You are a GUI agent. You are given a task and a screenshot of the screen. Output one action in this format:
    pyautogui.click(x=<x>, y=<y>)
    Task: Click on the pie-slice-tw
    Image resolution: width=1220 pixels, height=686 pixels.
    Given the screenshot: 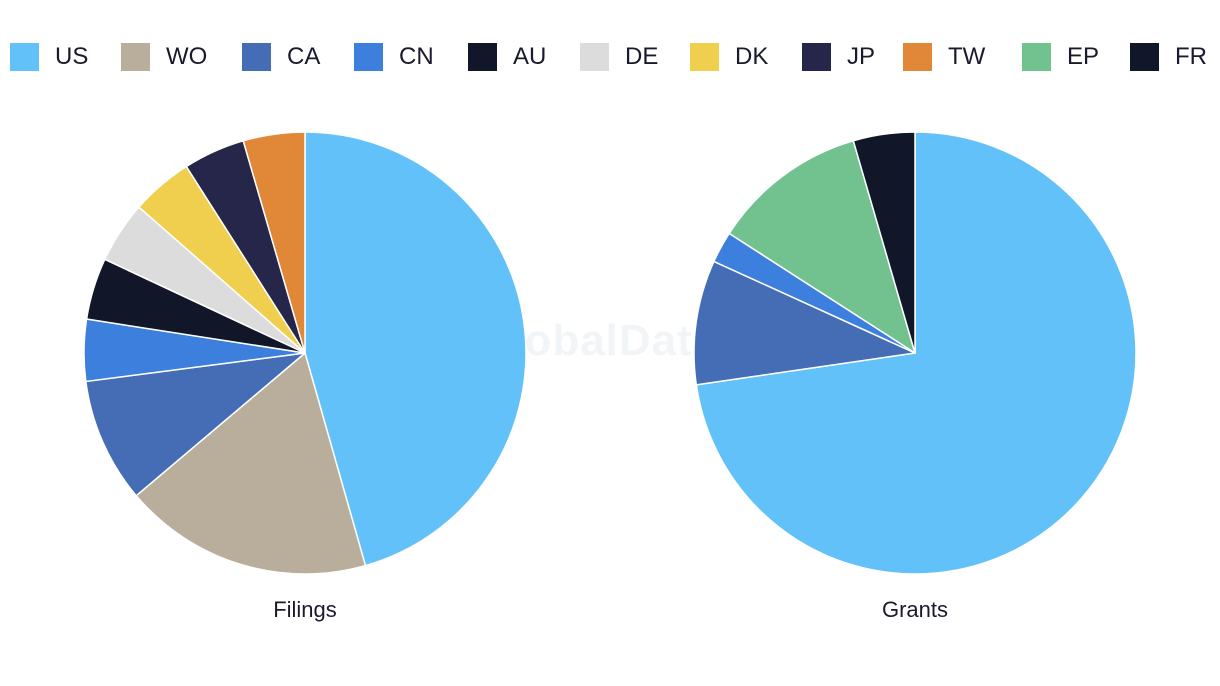 What is the action you would take?
    pyautogui.click(x=274, y=242)
    